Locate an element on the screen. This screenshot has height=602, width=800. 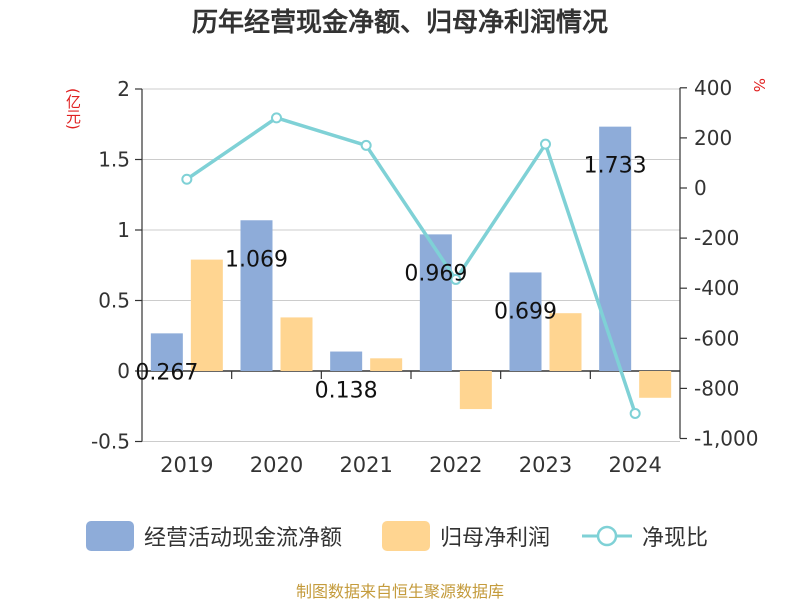
point-ratio-2024 is located at coordinates (635, 413).